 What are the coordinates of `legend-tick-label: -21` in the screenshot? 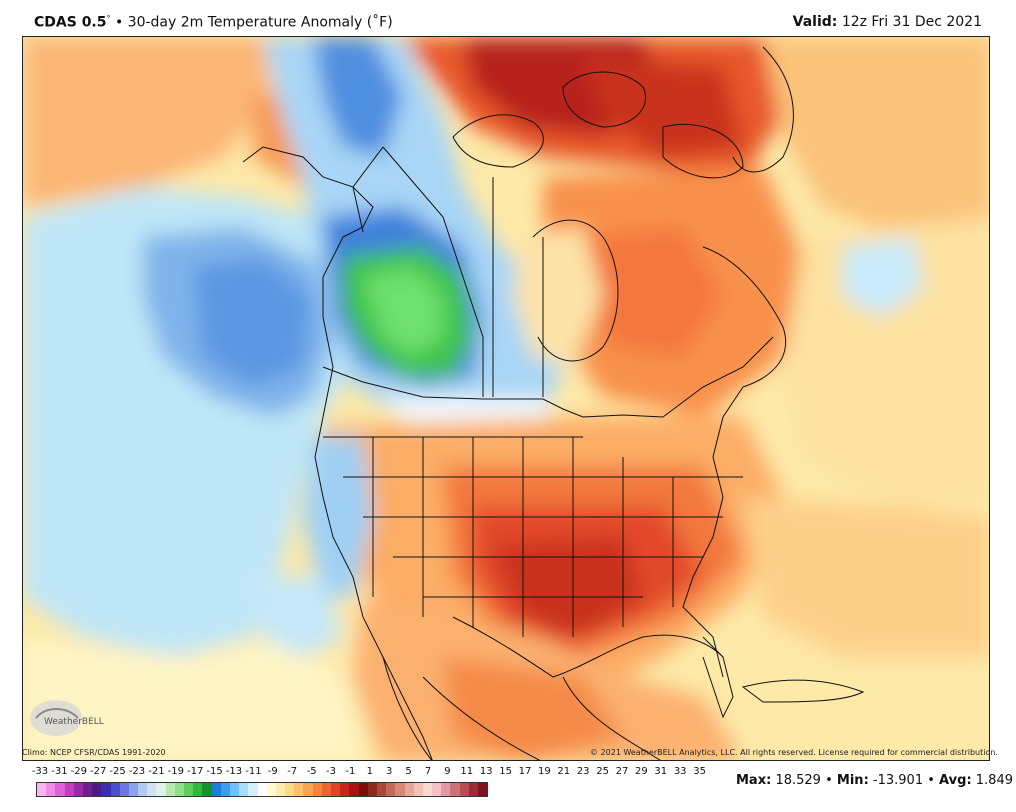 It's located at (156, 771).